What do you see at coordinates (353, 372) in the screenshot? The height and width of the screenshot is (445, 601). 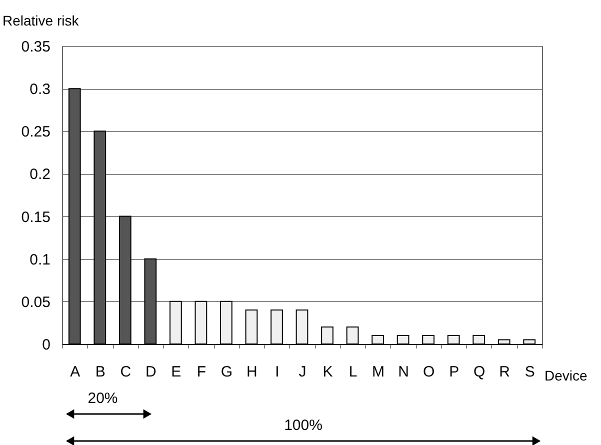 I see `x-tick-label: L` at bounding box center [353, 372].